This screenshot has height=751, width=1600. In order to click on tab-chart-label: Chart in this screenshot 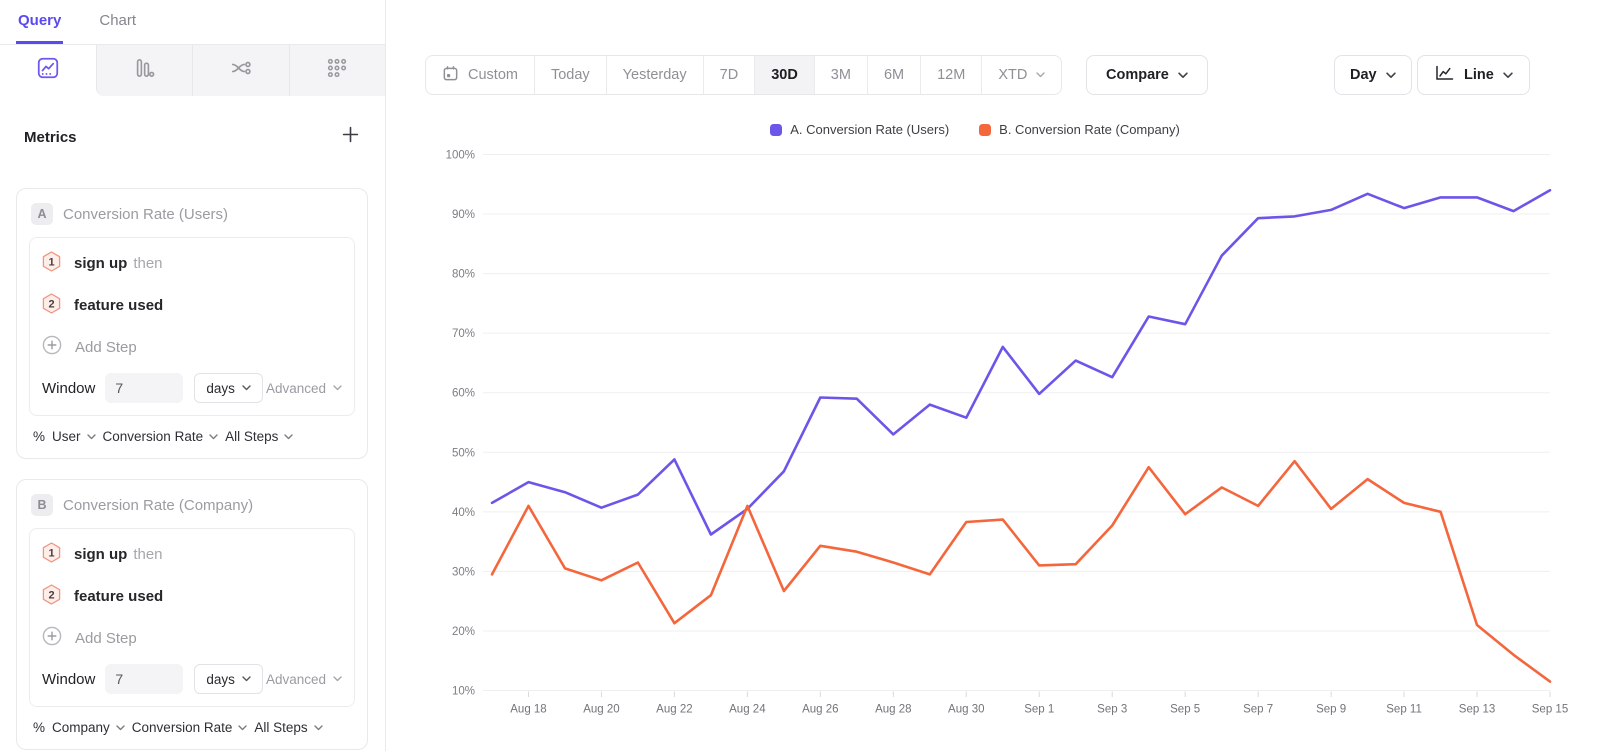, I will do `click(118, 20)`.